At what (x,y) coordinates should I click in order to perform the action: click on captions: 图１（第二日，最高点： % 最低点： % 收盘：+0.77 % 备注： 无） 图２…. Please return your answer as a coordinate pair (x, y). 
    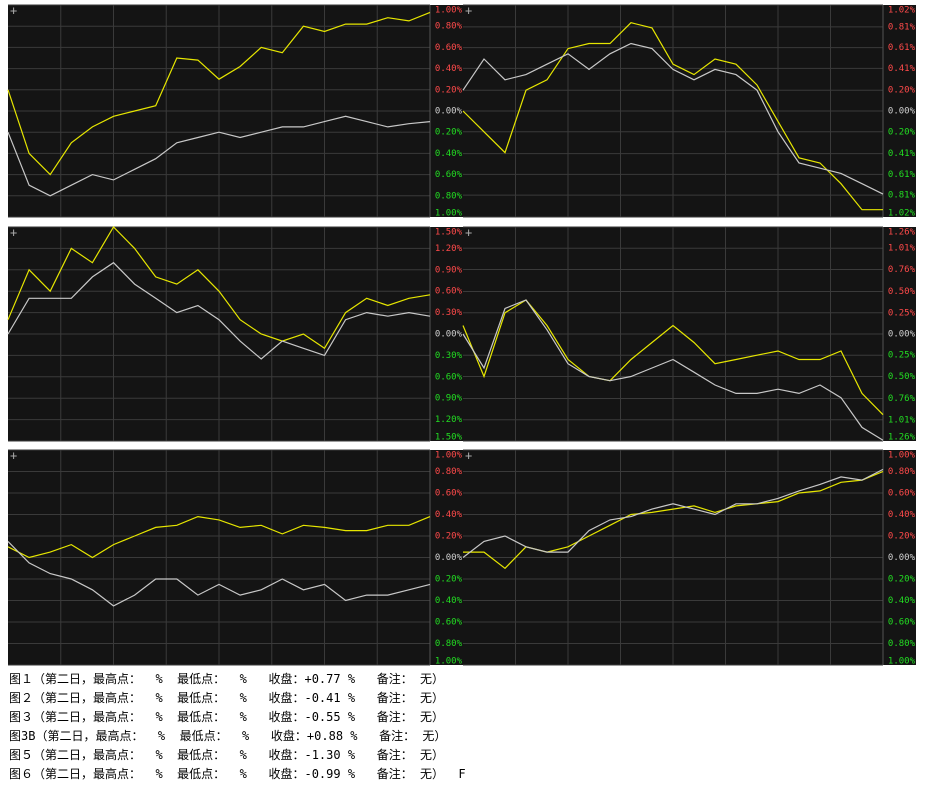
    Looking at the image, I should click on (237, 727).